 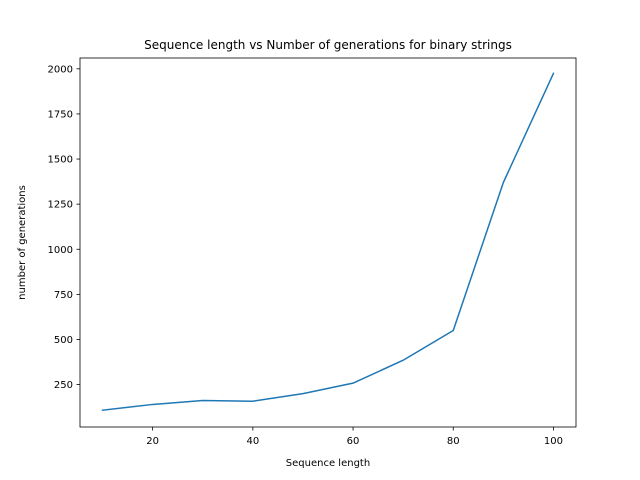 What do you see at coordinates (63, 295) in the screenshot?
I see `y-tick-label: 750` at bounding box center [63, 295].